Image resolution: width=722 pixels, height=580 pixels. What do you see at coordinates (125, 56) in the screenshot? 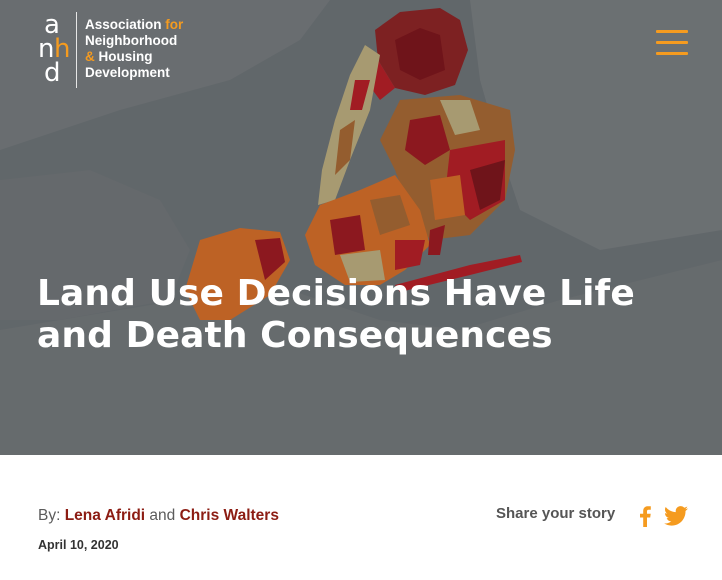
I see `org-name-line3: Housing` at bounding box center [125, 56].